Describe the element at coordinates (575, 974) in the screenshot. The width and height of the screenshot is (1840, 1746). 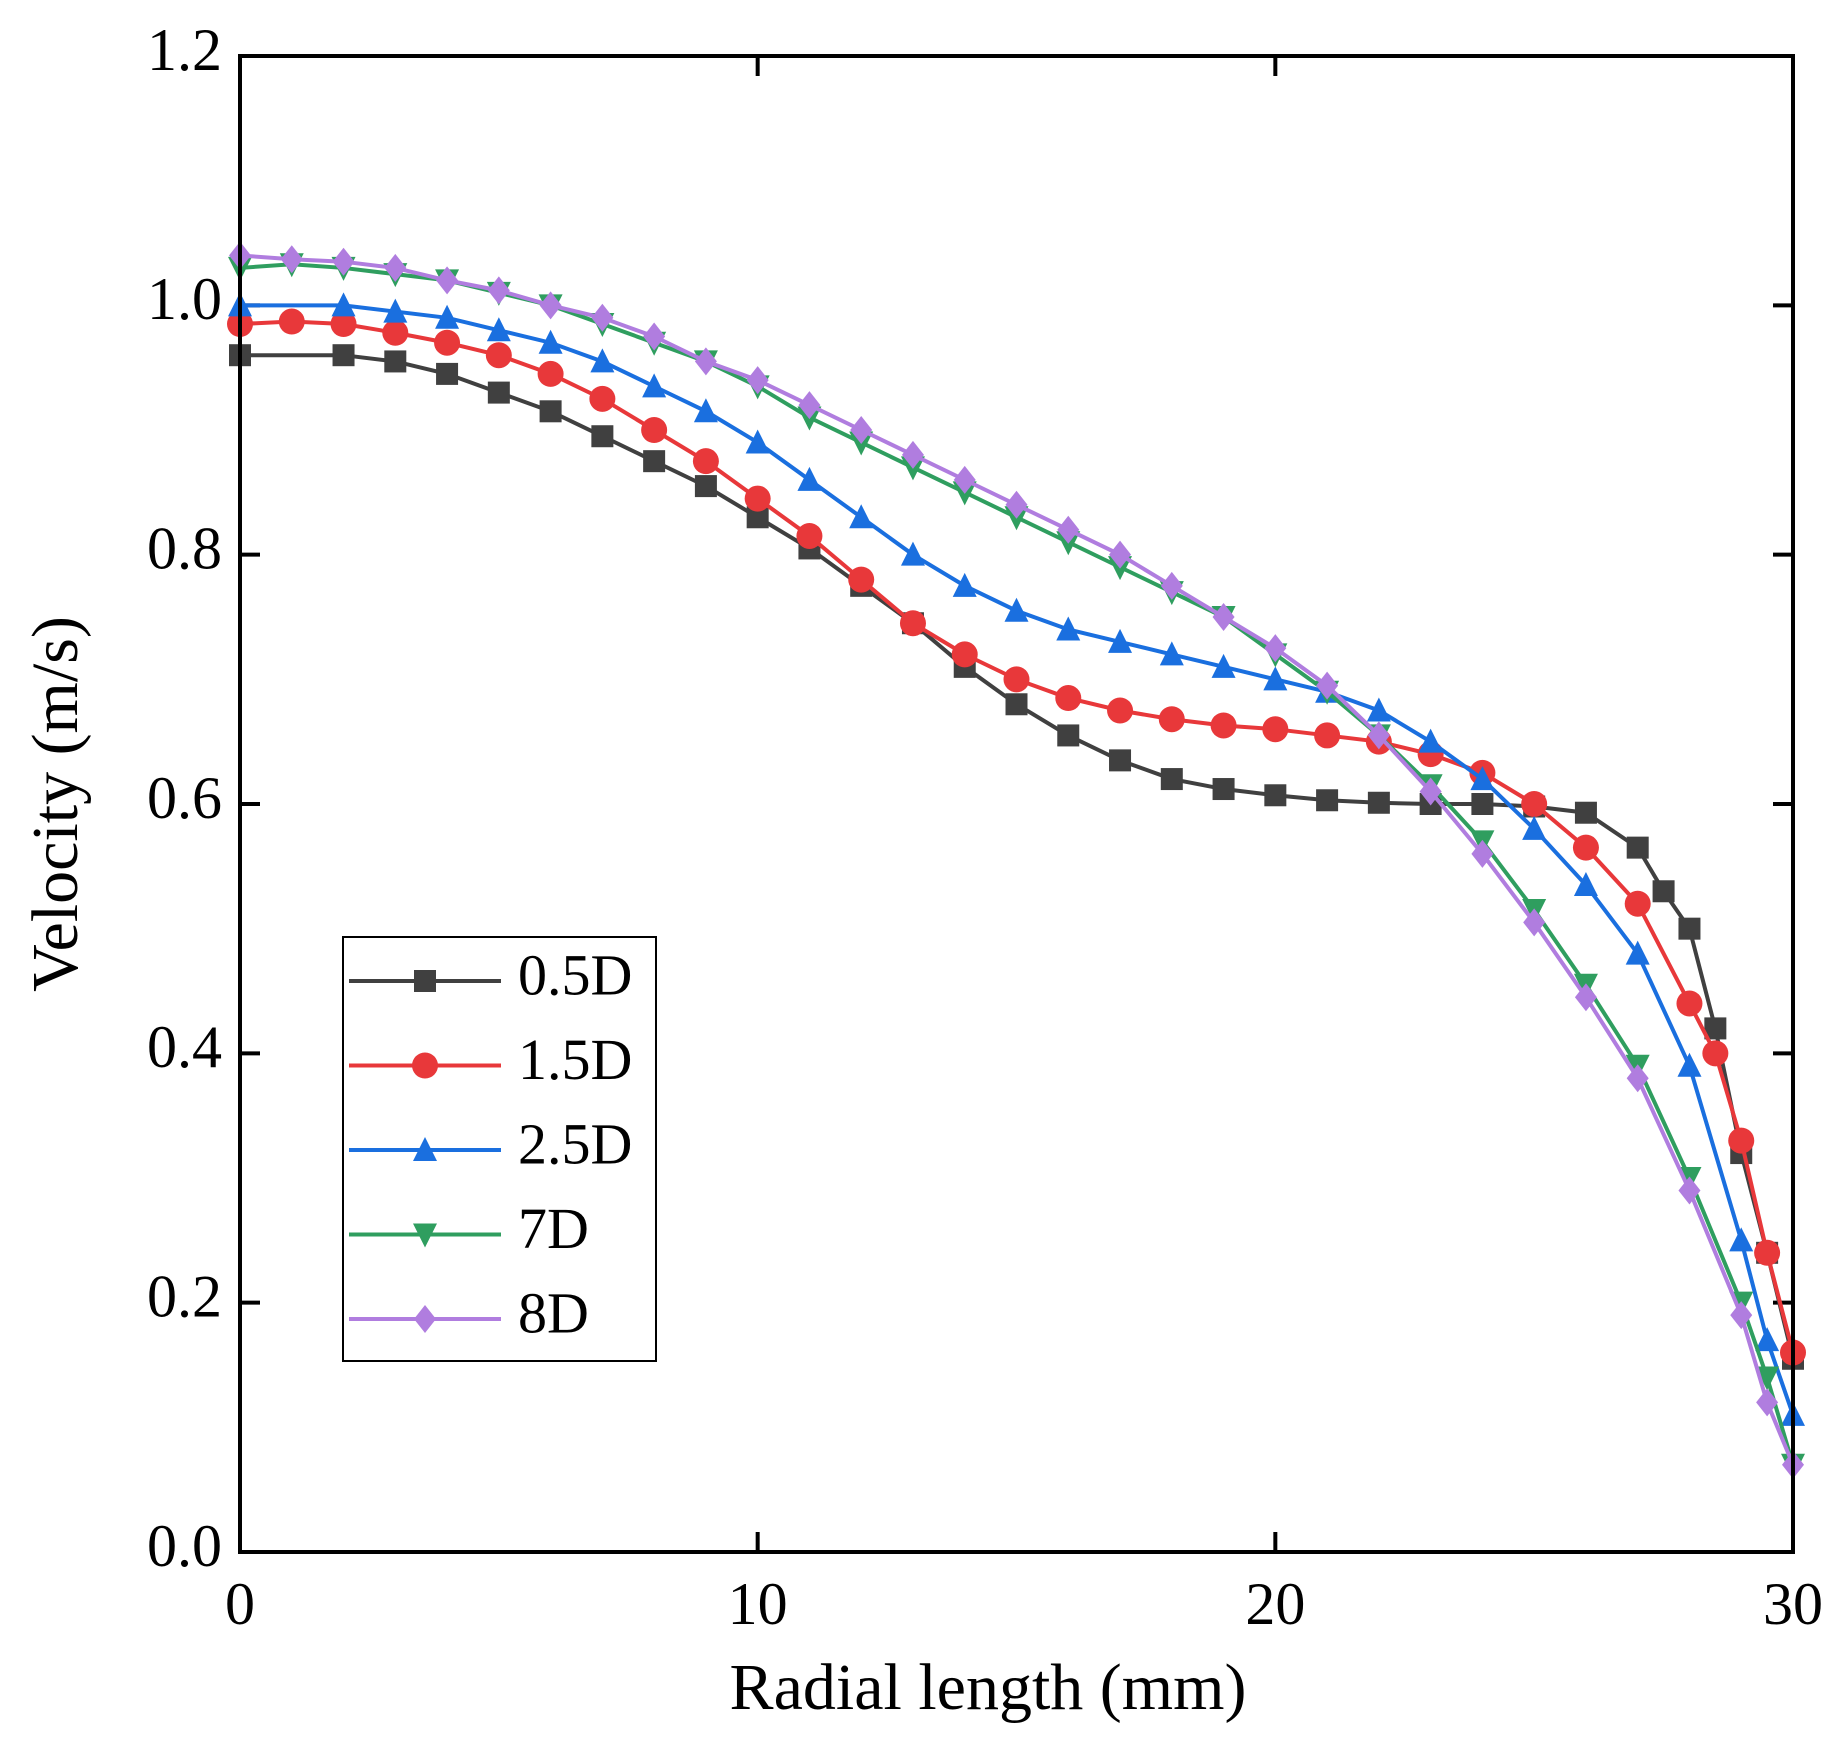
I see `legend-label: 0.5D` at that location.